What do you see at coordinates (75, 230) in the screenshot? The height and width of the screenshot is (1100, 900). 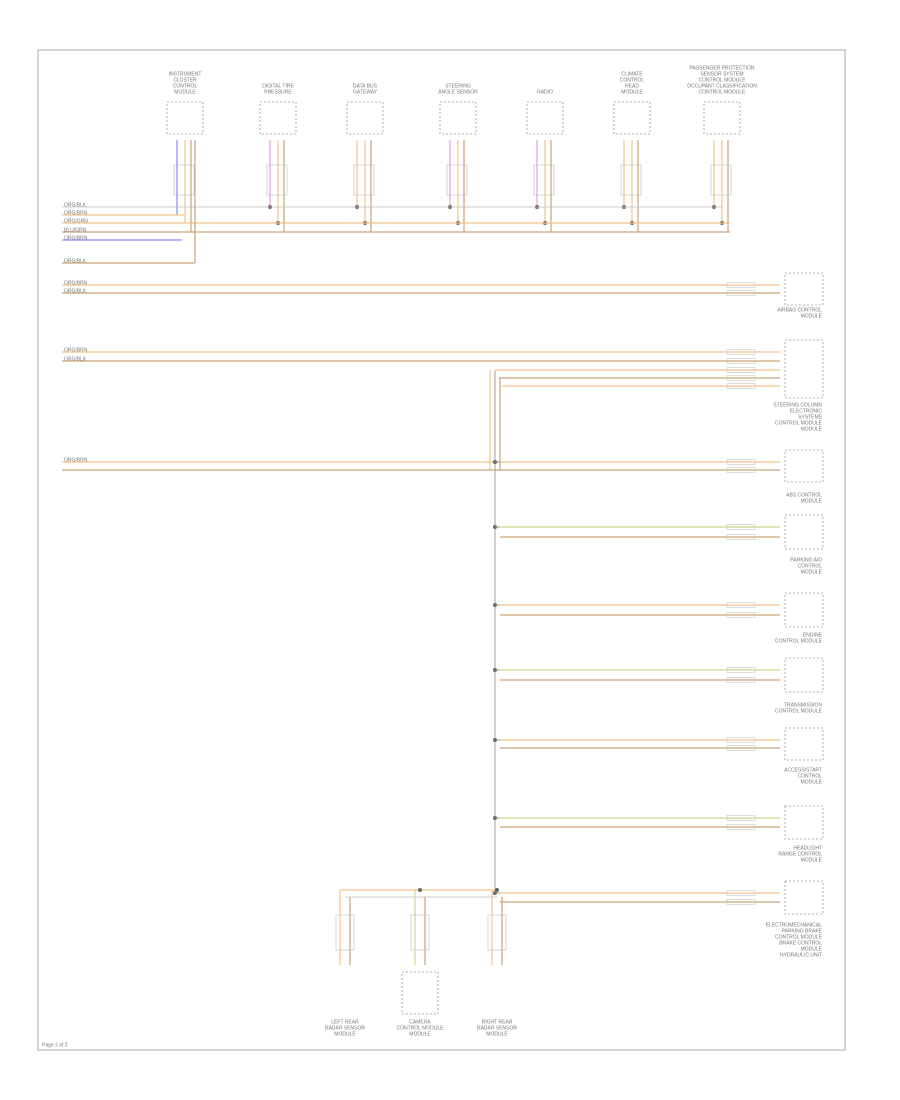 I see `wire-label: BLU/GRN` at bounding box center [75, 230].